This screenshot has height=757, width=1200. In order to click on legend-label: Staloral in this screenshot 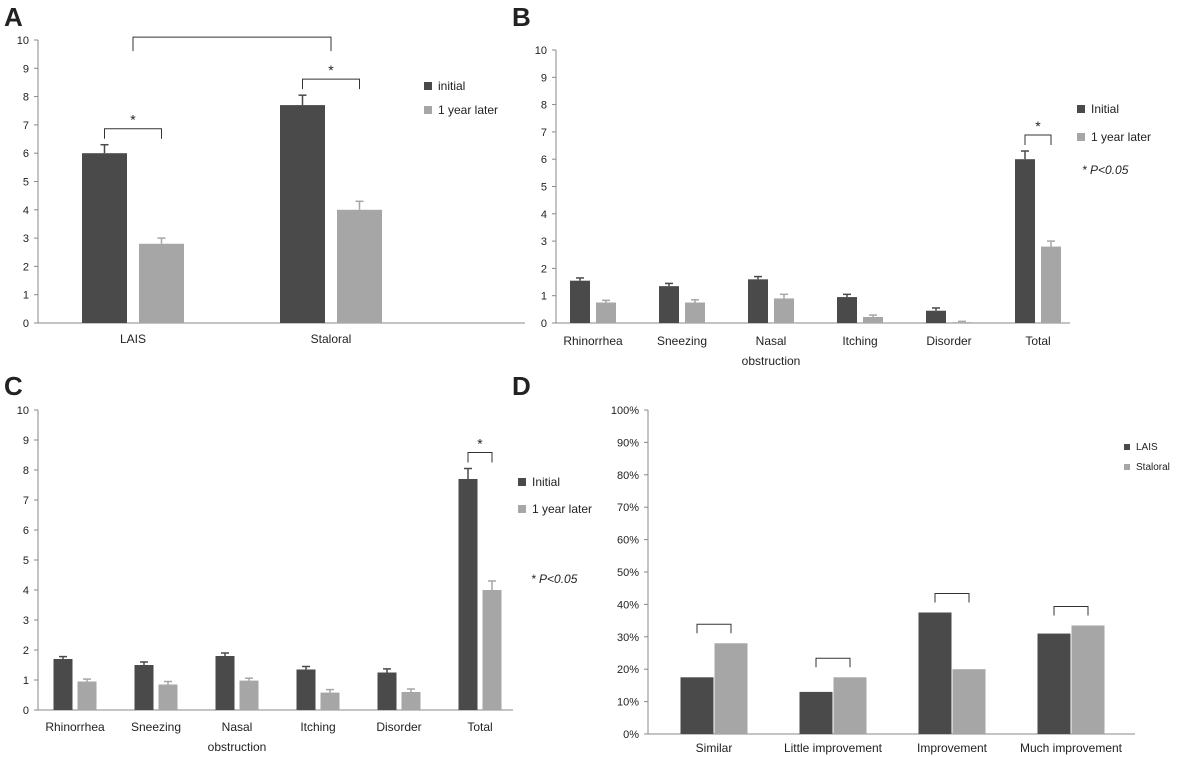, I will do `click(1153, 467)`.